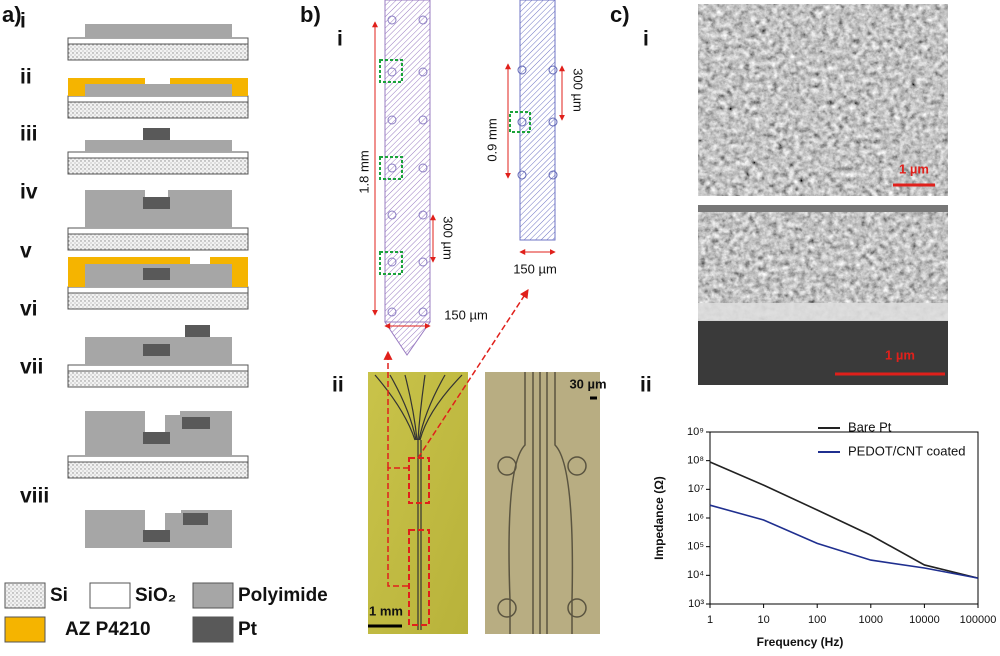  What do you see at coordinates (695, 575) in the screenshot?
I see `y-tick-label: 10⁴` at bounding box center [695, 575].